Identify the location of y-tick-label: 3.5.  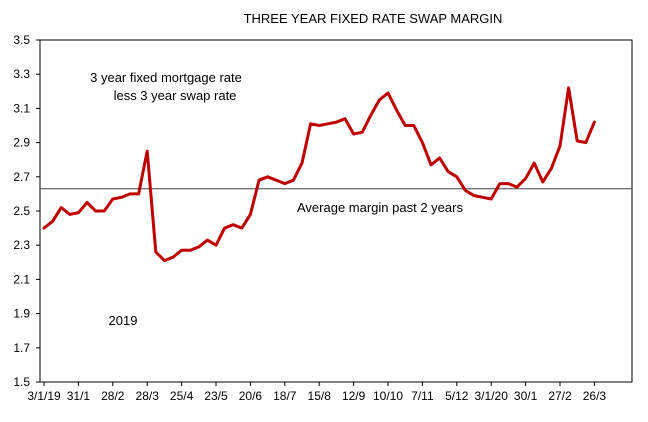
(21, 40).